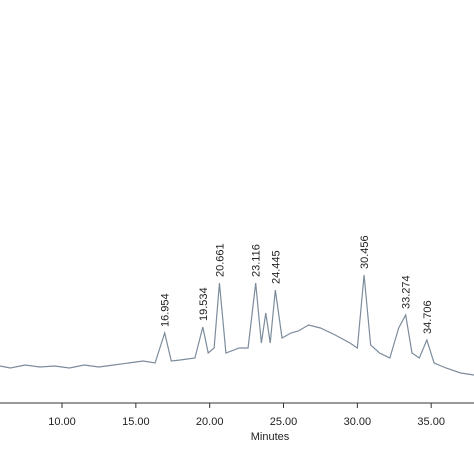  I want to click on x-tick-label: 35.00, so click(431, 422).